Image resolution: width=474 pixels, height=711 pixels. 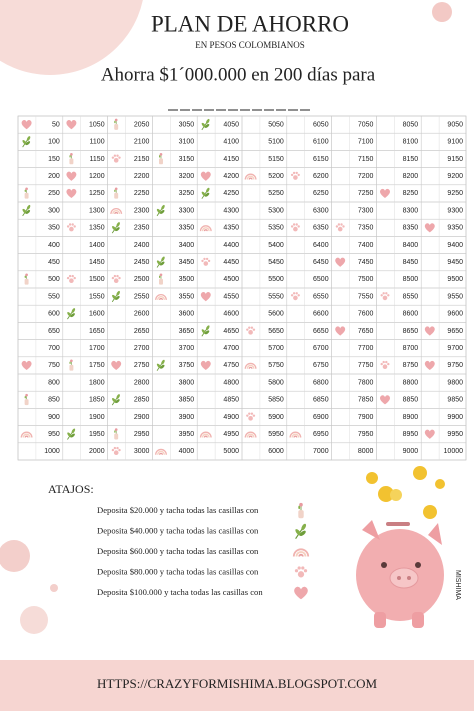 What do you see at coordinates (366, 193) in the screenshot?
I see `grid-number: 7250` at bounding box center [366, 193].